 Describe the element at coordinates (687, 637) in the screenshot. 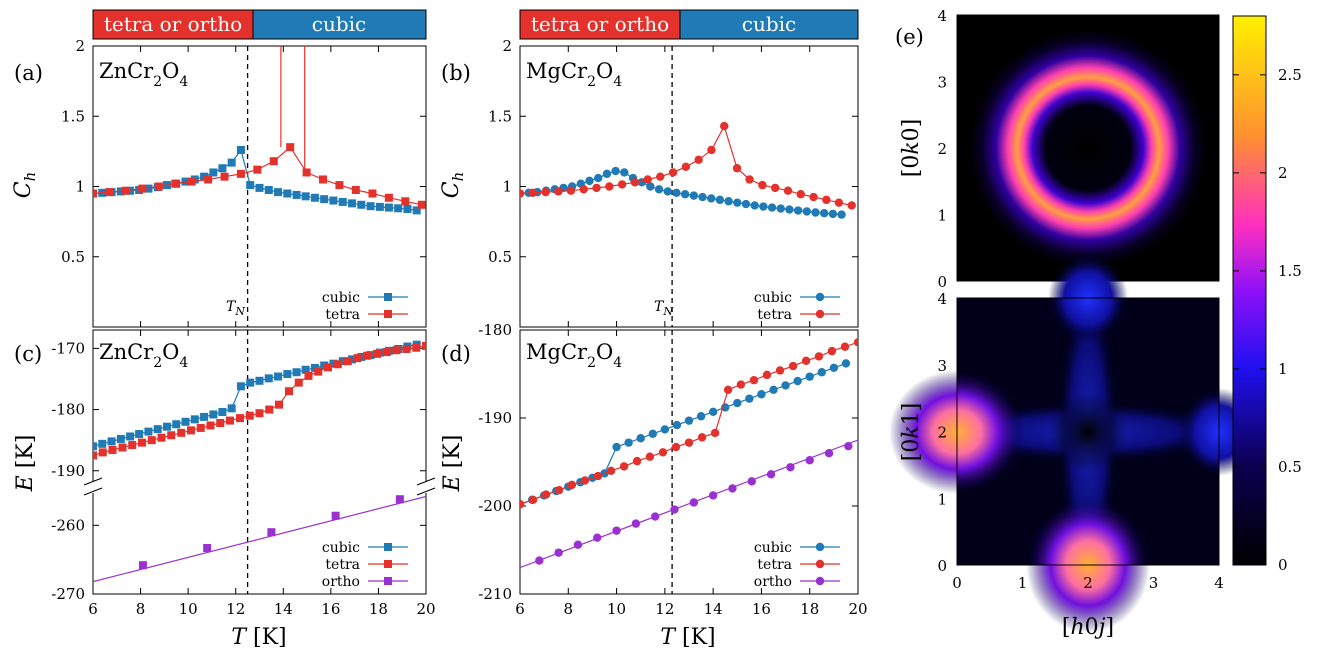

I see `t-axis-label-d: T [K]` at that location.